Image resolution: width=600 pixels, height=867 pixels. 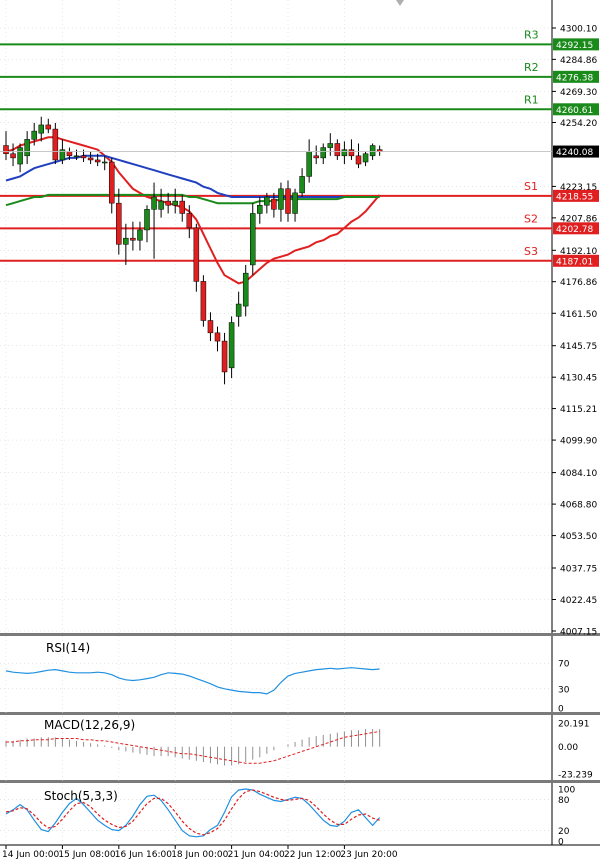 I want to click on macd-signal-line, so click(x=193, y=747).